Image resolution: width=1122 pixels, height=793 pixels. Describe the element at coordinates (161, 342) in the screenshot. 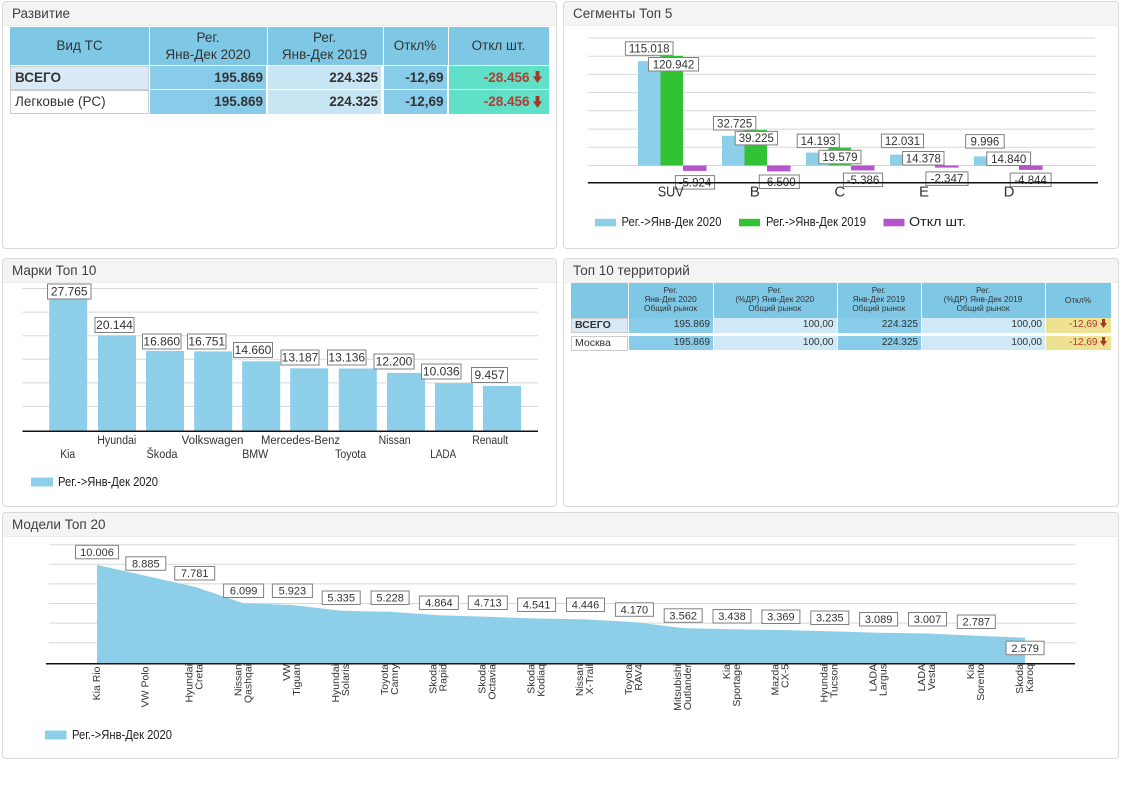

I see `svg-text: 16.860` at that location.